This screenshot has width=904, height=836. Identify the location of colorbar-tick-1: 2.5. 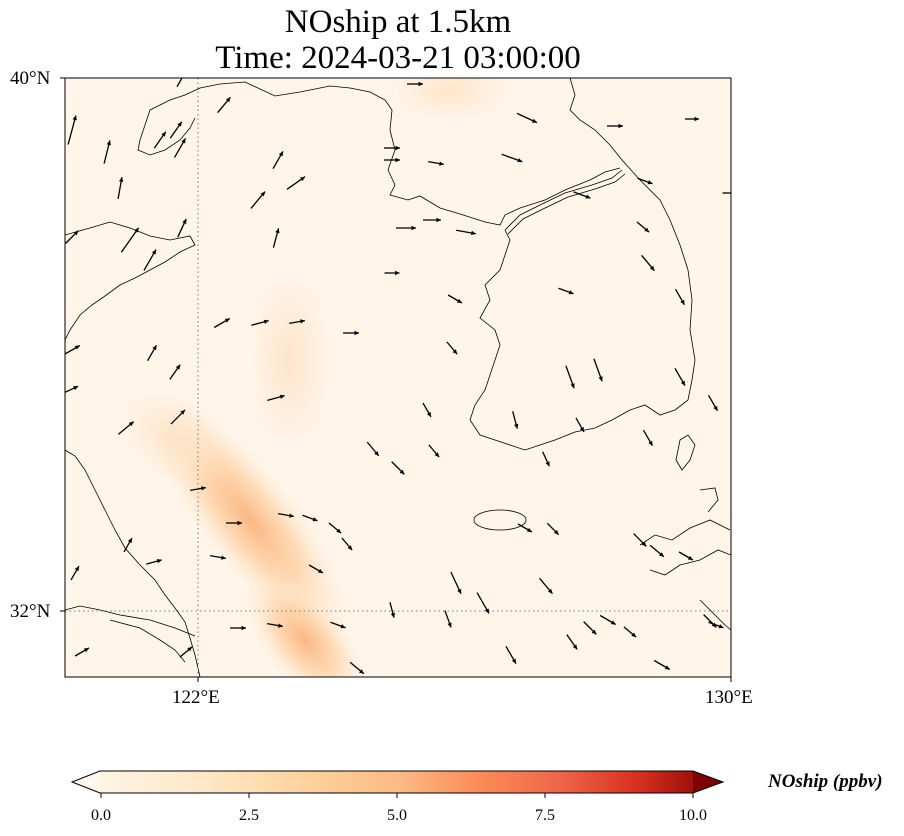
(249, 815).